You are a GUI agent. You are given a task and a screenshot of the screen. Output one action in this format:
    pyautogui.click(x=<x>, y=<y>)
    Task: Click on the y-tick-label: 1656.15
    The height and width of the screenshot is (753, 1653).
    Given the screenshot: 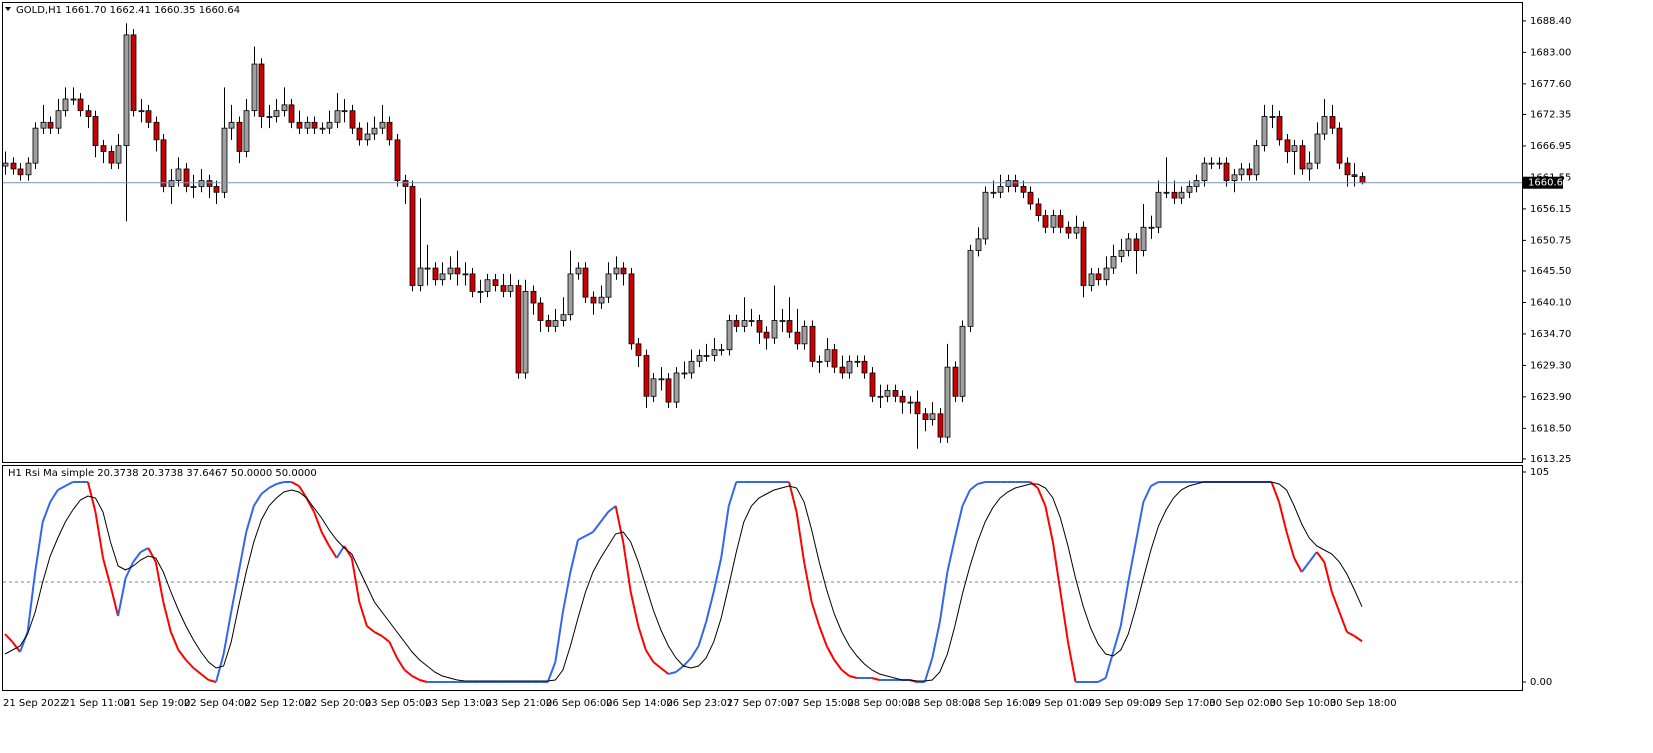 What is the action you would take?
    pyautogui.click(x=1550, y=209)
    